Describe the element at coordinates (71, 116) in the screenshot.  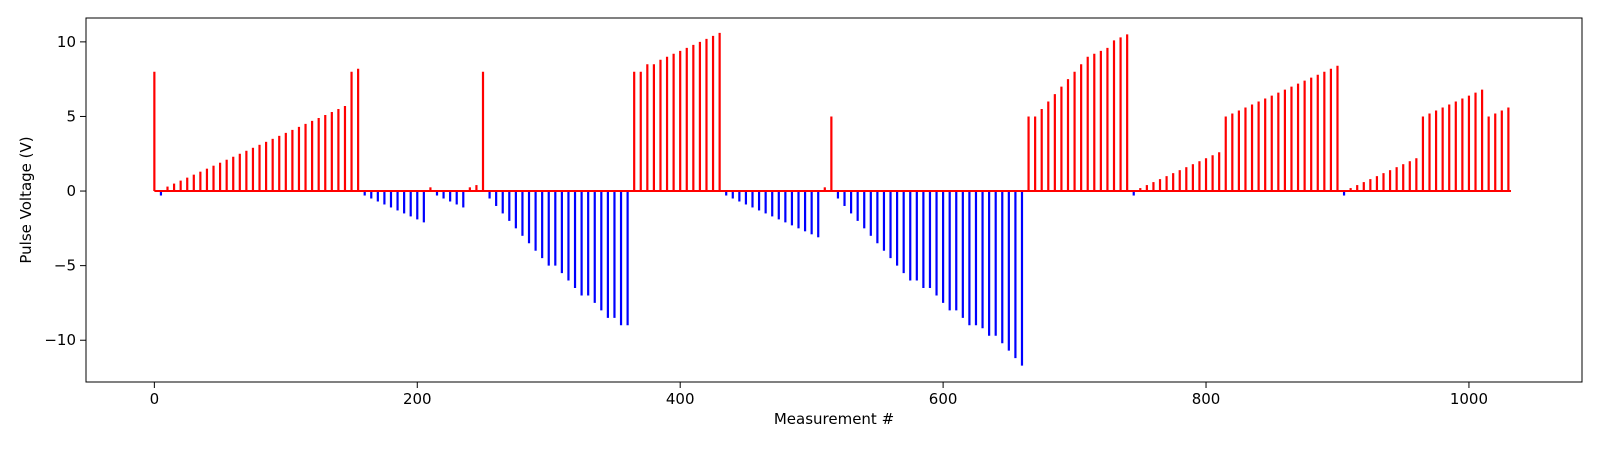
I see `y-tick-label: 5` at that location.